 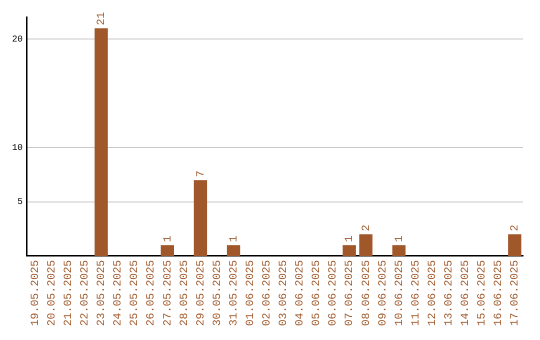 What do you see at coordinates (250, 293) in the screenshot?
I see `x-tick-label: 01.06.2025` at bounding box center [250, 293].